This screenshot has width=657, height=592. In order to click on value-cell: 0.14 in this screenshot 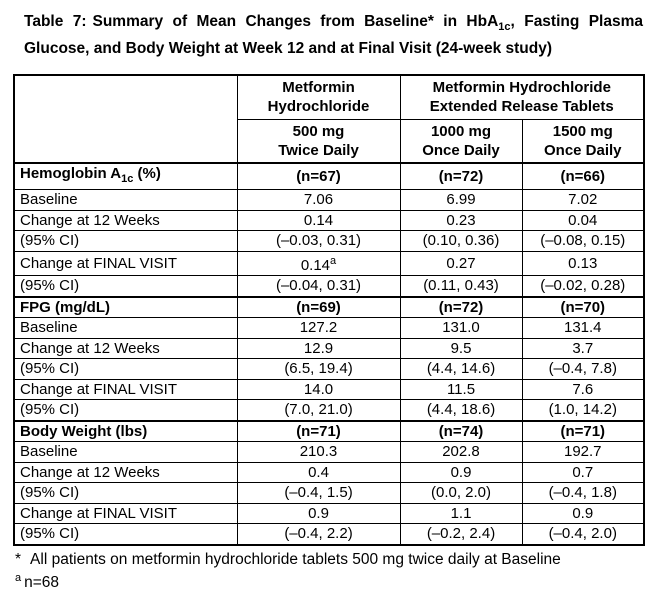, I will do `click(318, 220)`.